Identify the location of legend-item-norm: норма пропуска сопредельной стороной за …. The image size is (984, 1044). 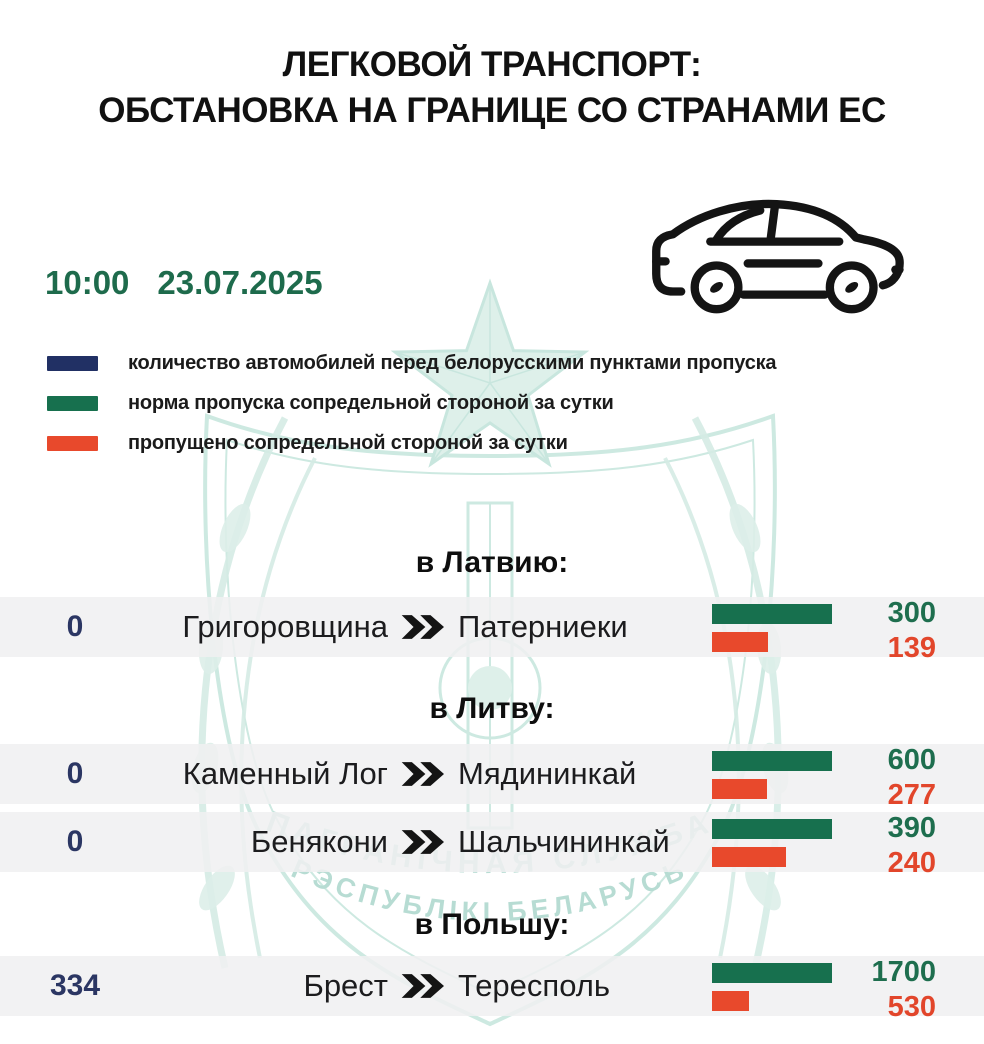
(411, 403).